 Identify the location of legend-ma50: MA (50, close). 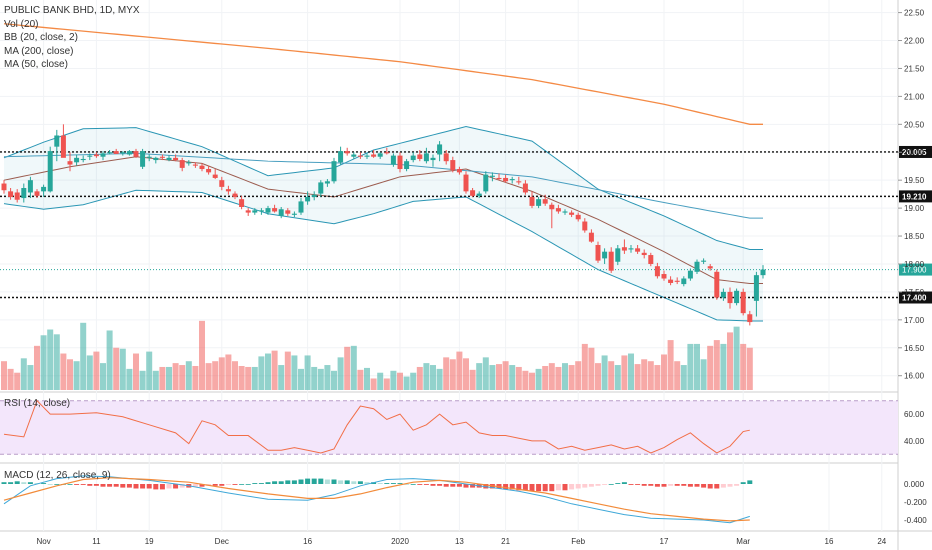
(36, 64).